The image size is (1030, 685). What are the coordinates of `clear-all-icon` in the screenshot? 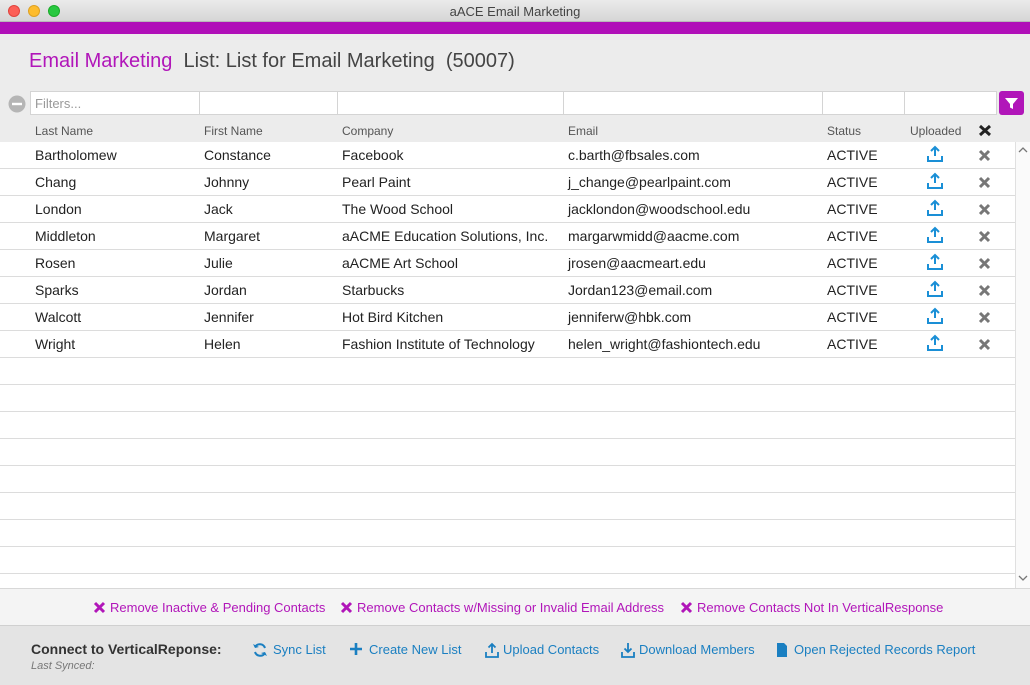 It's located at (985, 130).